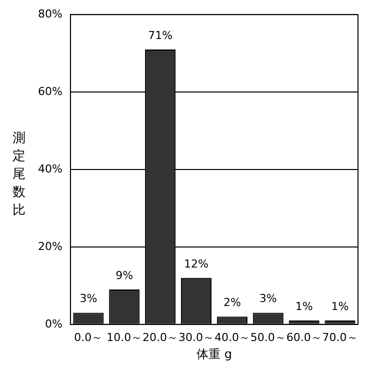 This screenshot has height=366, width=372. Describe the element at coordinates (268, 337) in the screenshot. I see `x-tick-label: 50.0～` at that location.